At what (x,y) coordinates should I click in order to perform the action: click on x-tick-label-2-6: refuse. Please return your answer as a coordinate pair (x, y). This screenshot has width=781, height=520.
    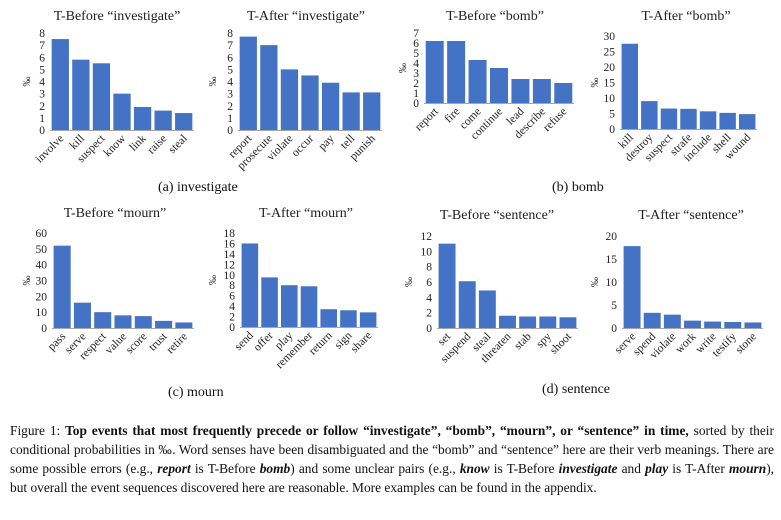
    Looking at the image, I should click on (555, 120).